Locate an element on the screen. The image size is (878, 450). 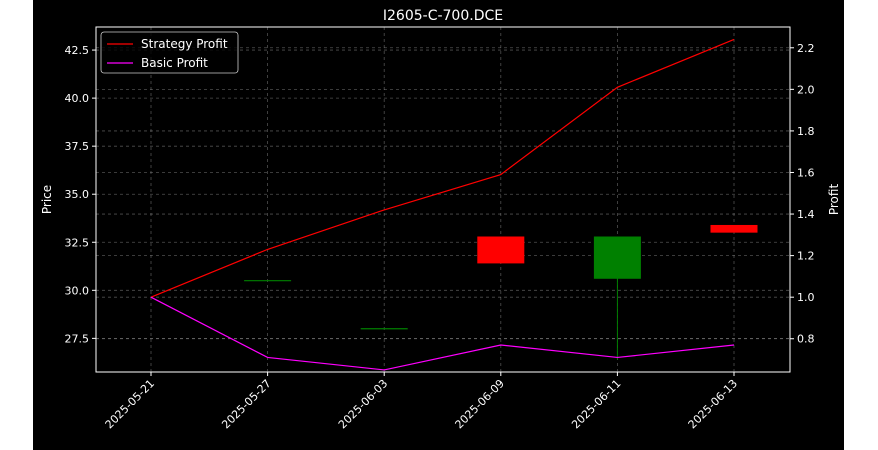
right-tick-label: 1.0 is located at coordinates (806, 297).